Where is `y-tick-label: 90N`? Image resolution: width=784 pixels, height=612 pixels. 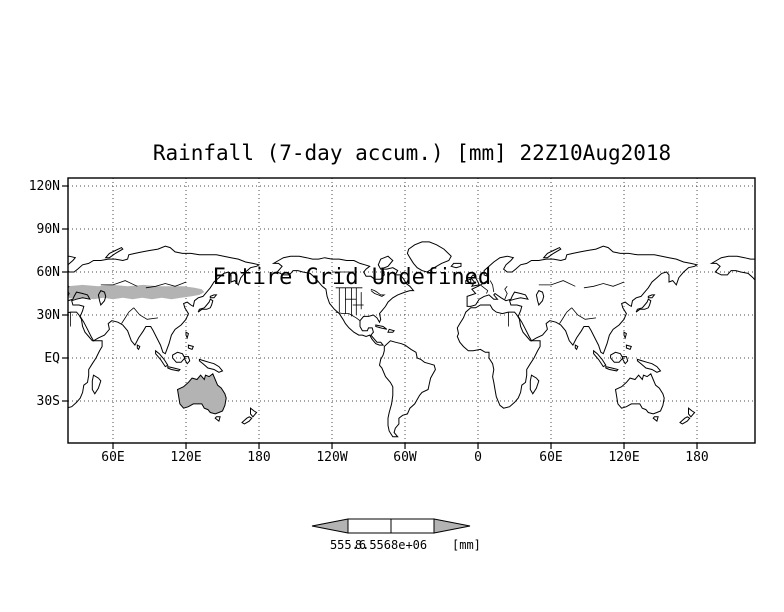
y-tick-label: 90N is located at coordinates (48, 229).